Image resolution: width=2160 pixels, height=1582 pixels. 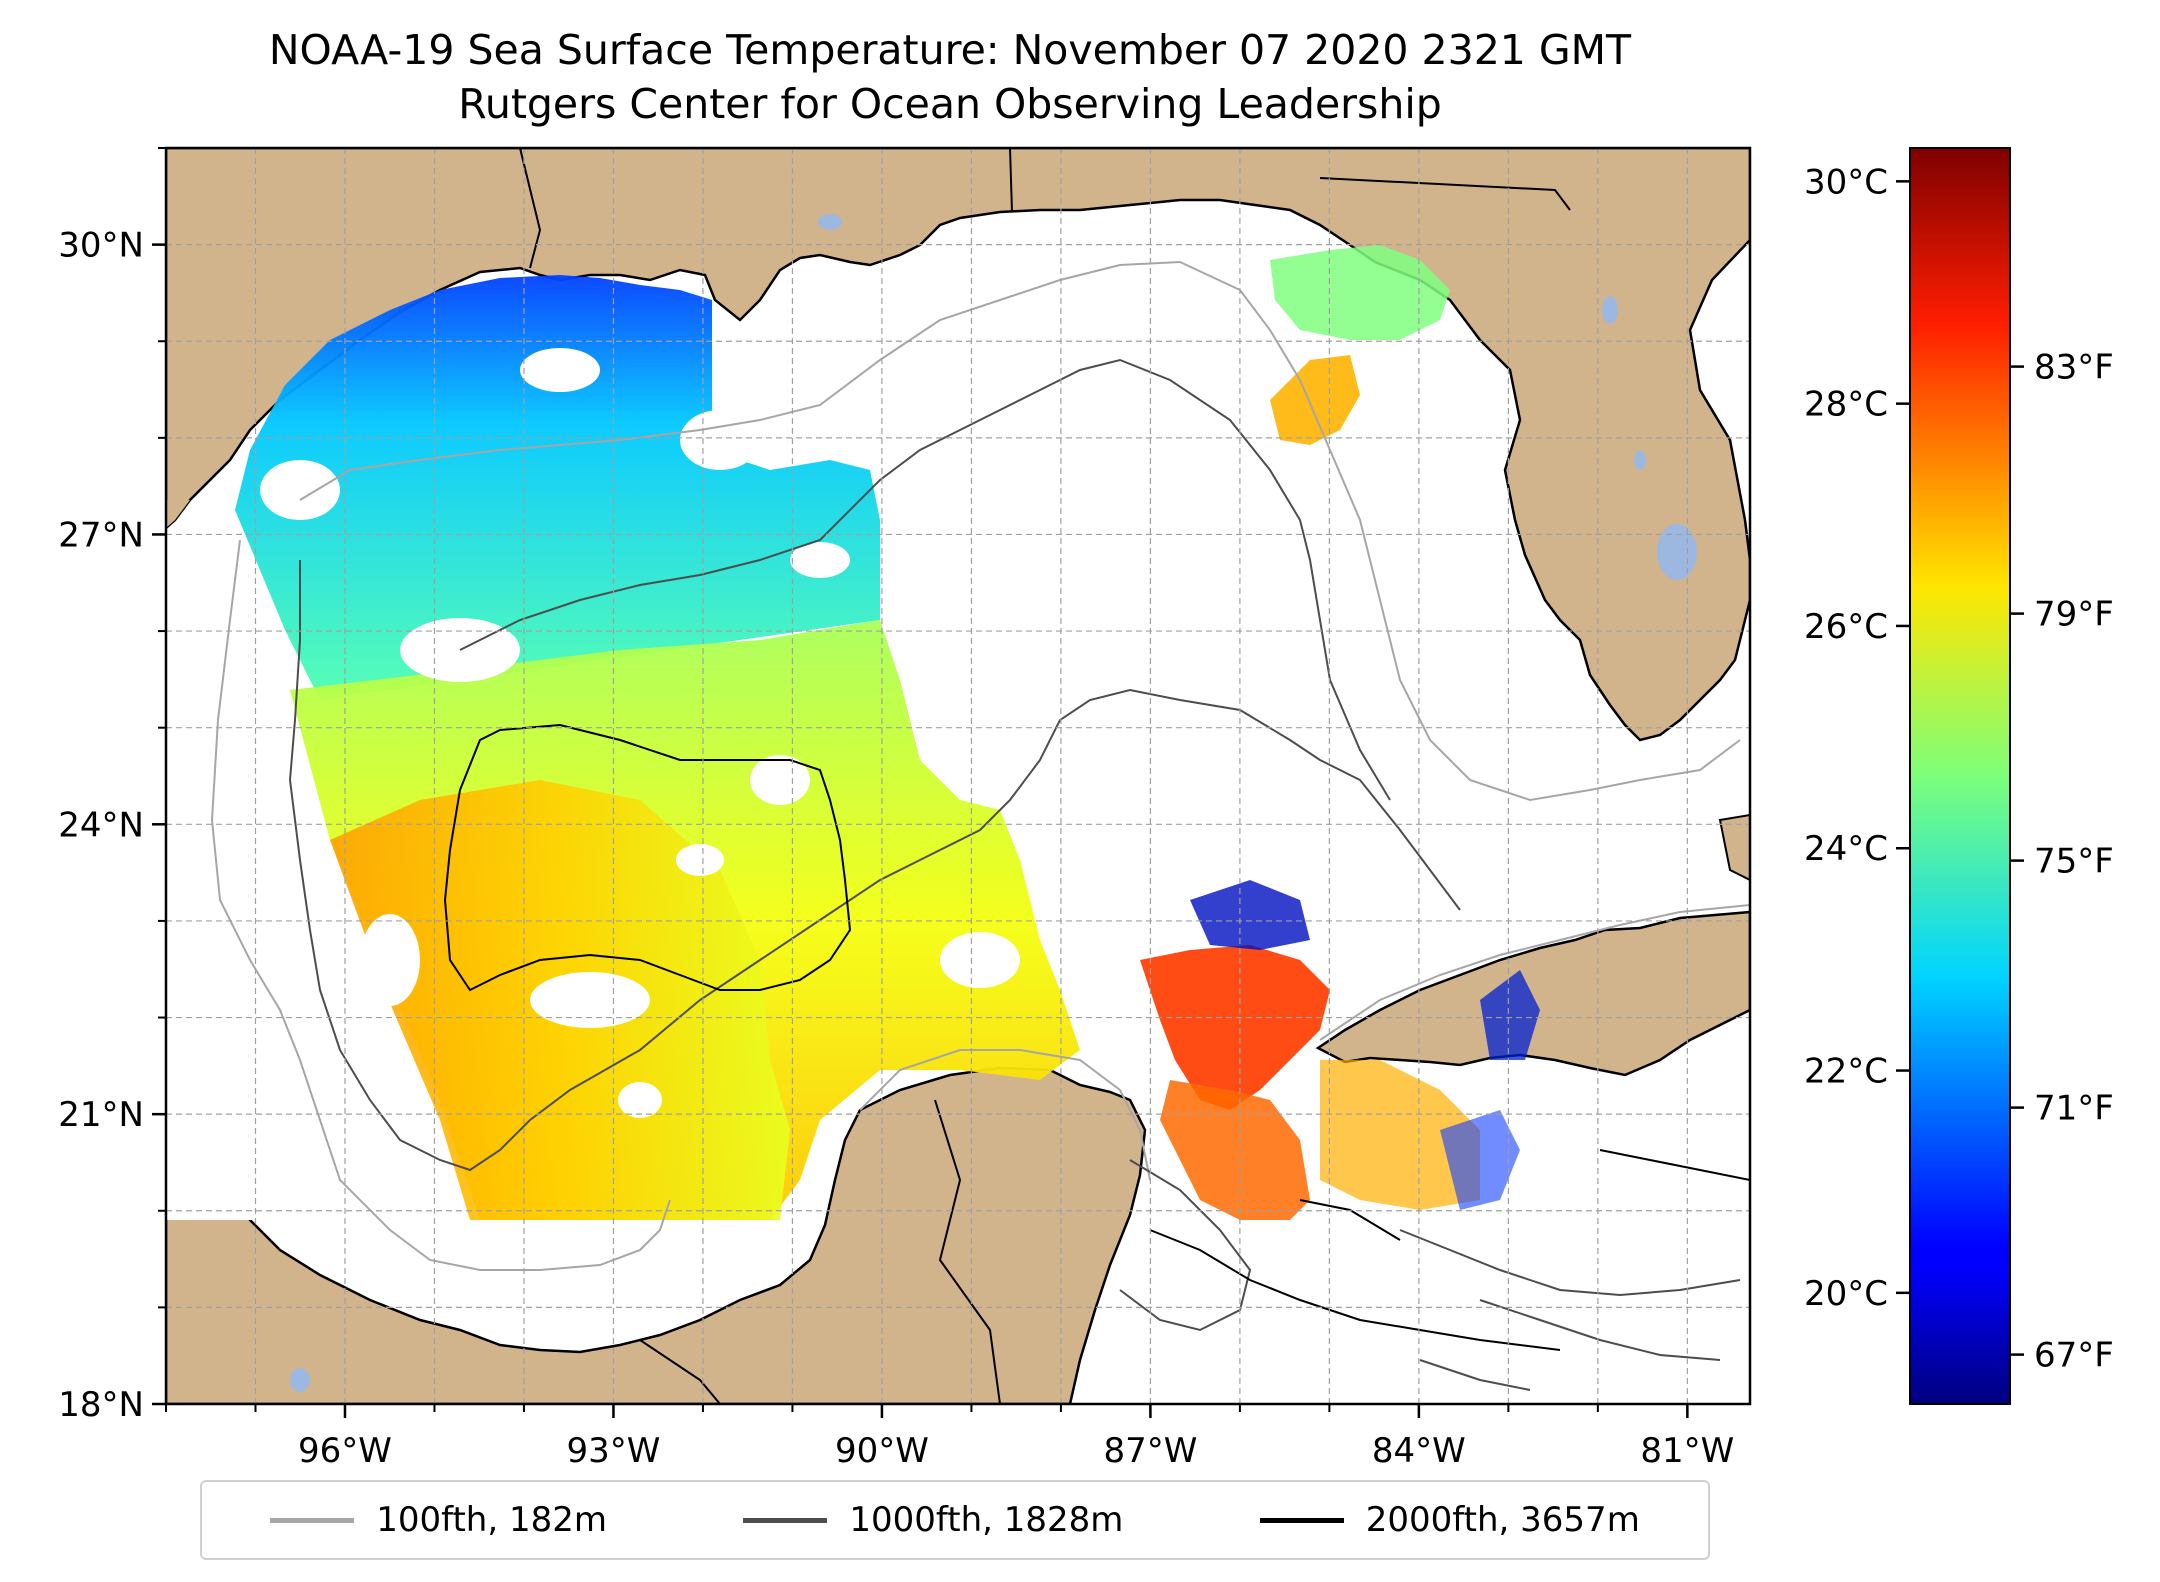 I want to click on land-cuba, so click(x=1532, y=993).